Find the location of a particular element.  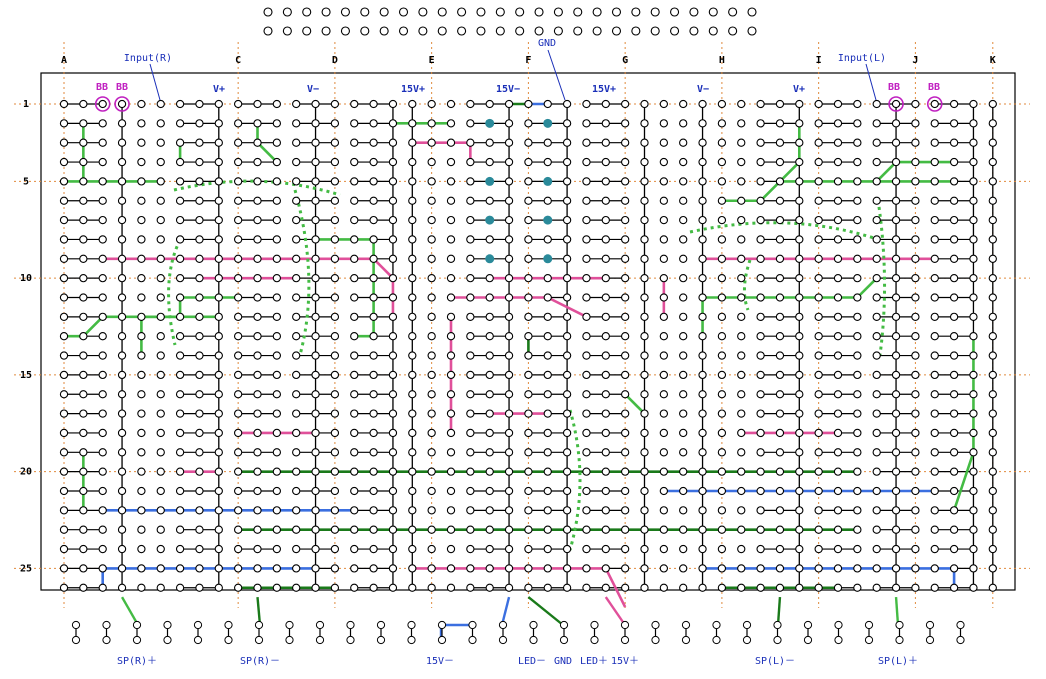

connector-hole is located at coordinates (423, 12).